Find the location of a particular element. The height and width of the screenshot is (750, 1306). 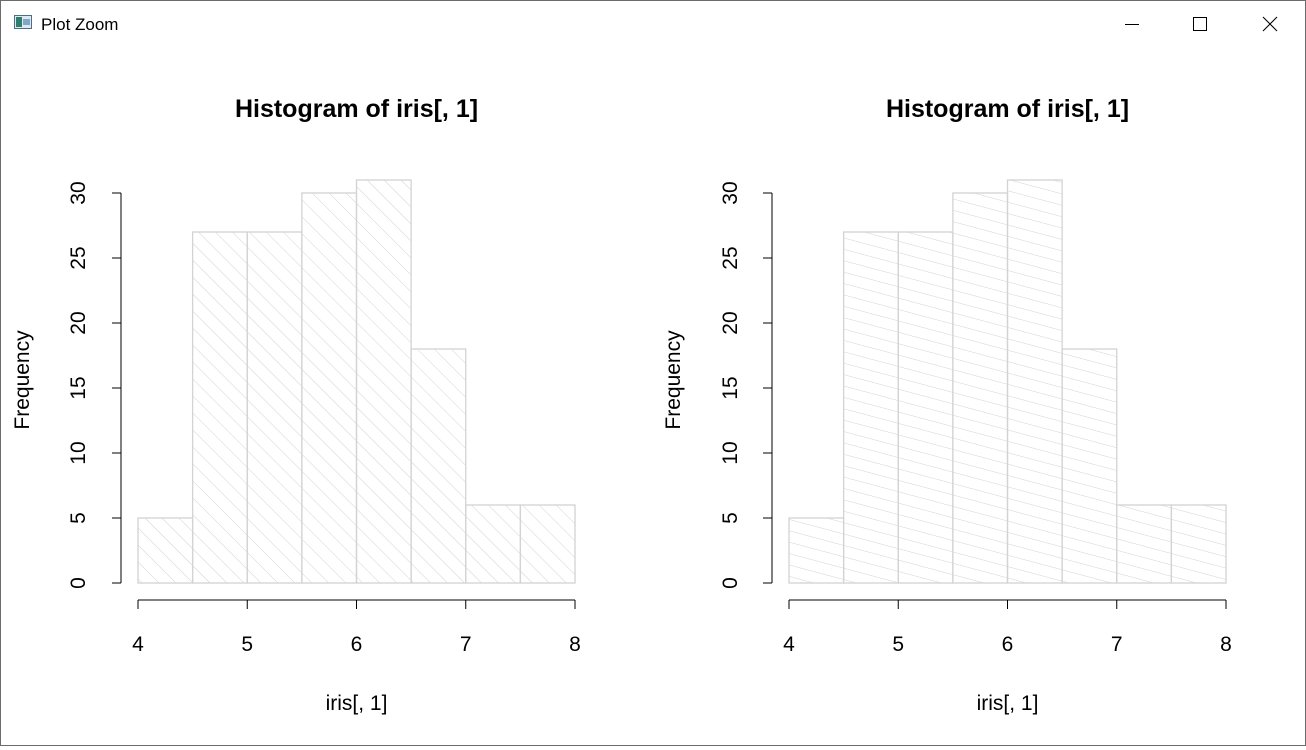

close-icon is located at coordinates (1270, 24).